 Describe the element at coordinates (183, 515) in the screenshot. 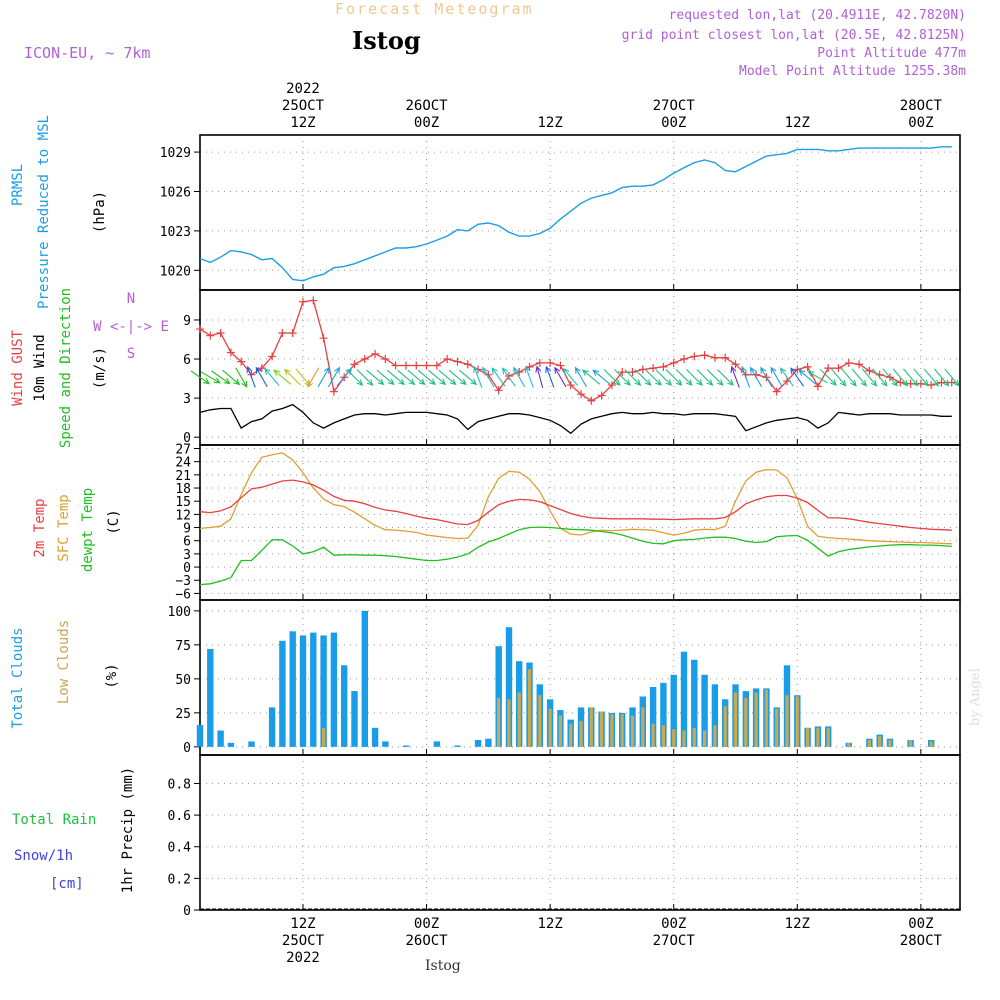

I see `y-tick-label: 12` at that location.